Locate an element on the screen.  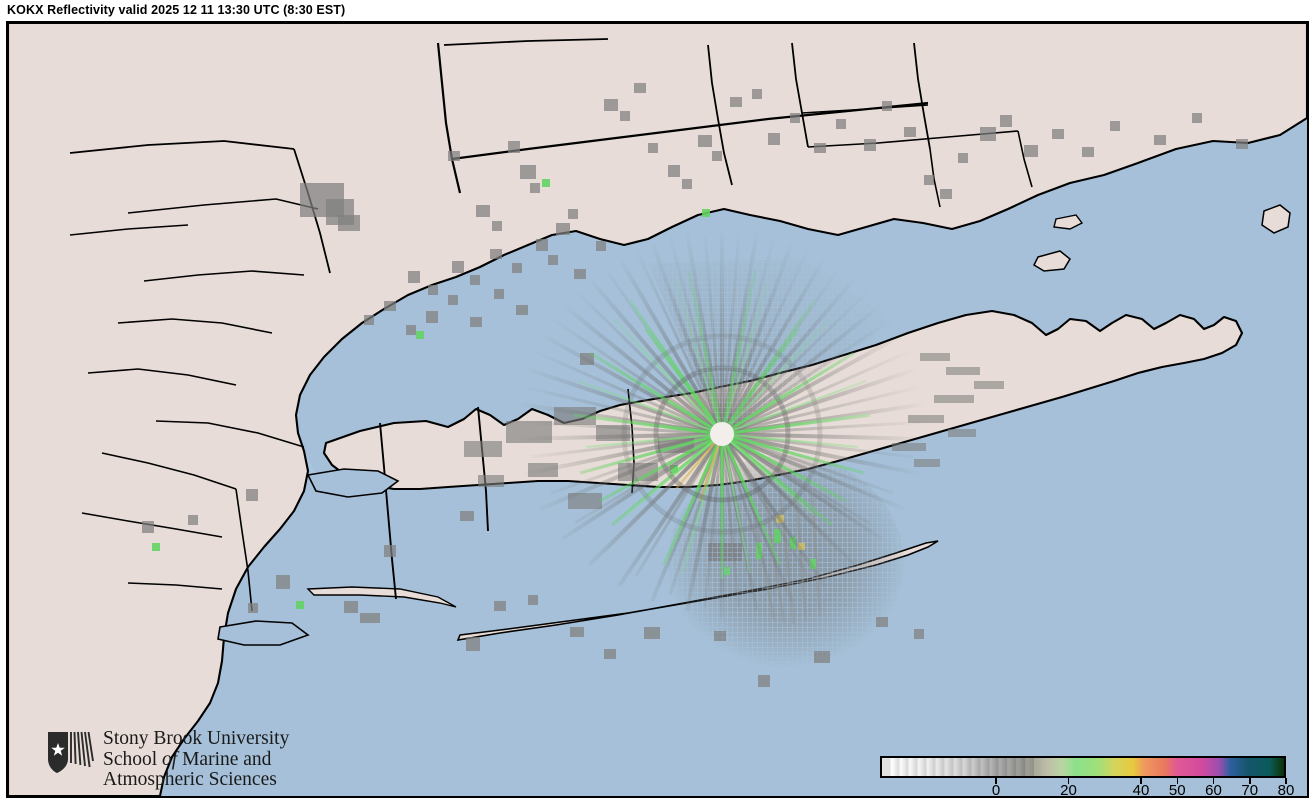
colorbar-gradient is located at coordinates (1083, 767).